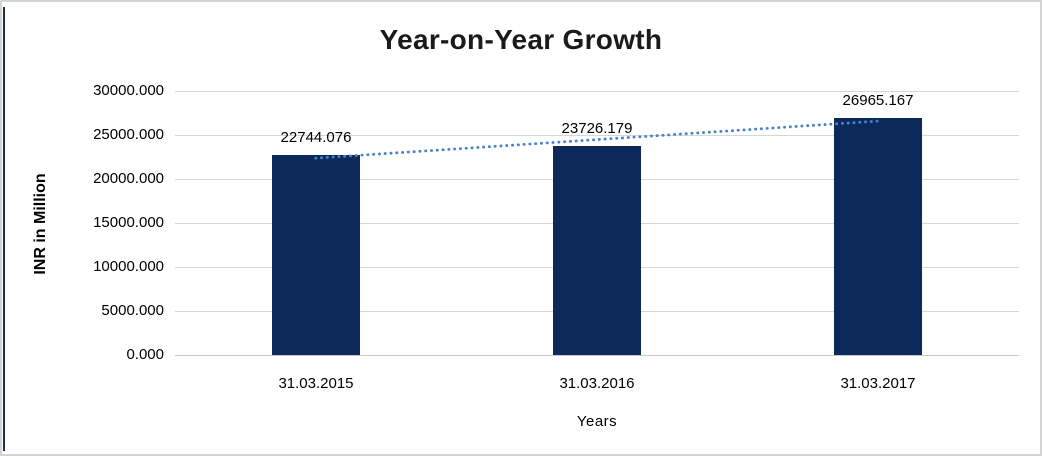 The width and height of the screenshot is (1042, 456). I want to click on data-label: 26965.167, so click(878, 100).